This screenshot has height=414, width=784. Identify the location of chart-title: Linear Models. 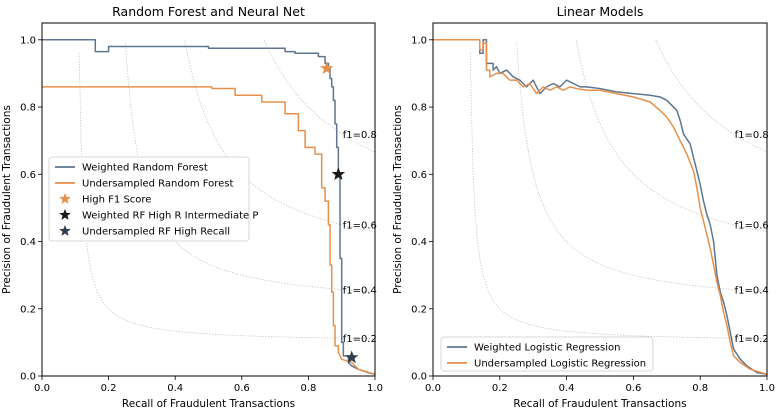
(600, 11).